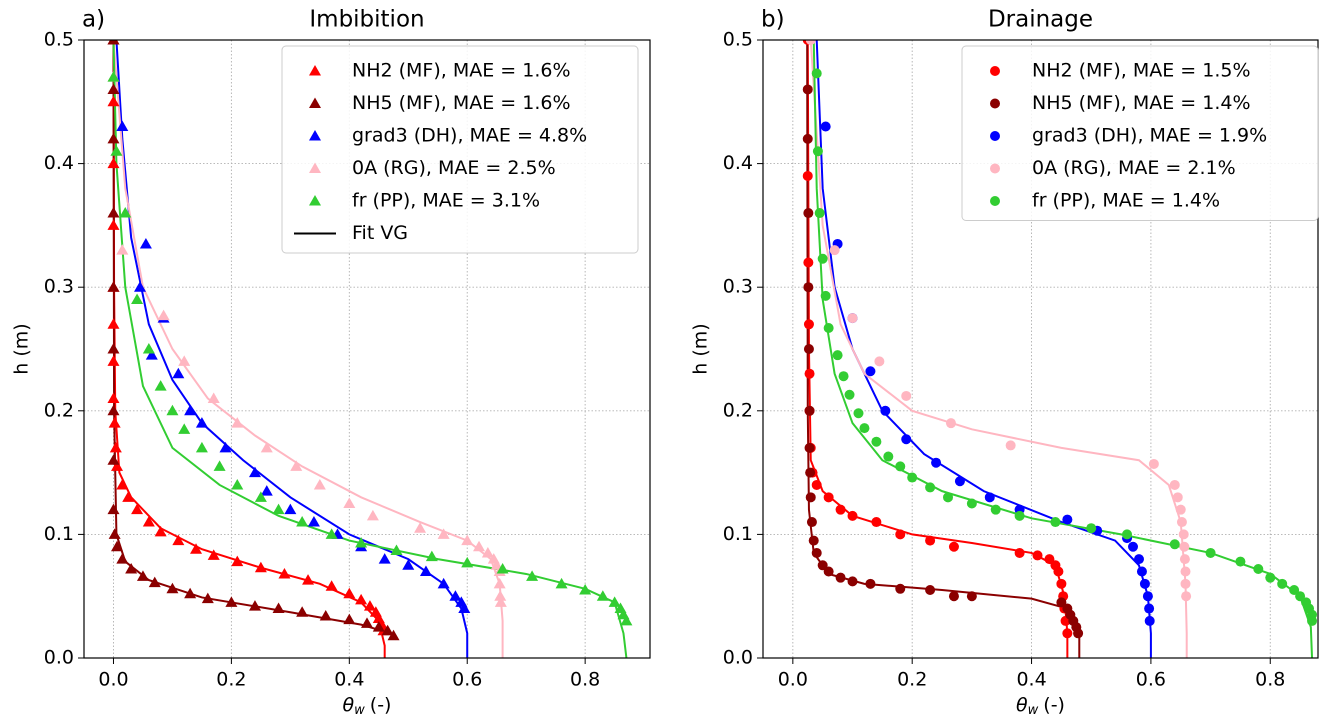 Image resolution: width=1328 pixels, height=716 pixels. I want to click on legend-label: NH2 (MF), MAE = 1.6%, so click(461, 71).